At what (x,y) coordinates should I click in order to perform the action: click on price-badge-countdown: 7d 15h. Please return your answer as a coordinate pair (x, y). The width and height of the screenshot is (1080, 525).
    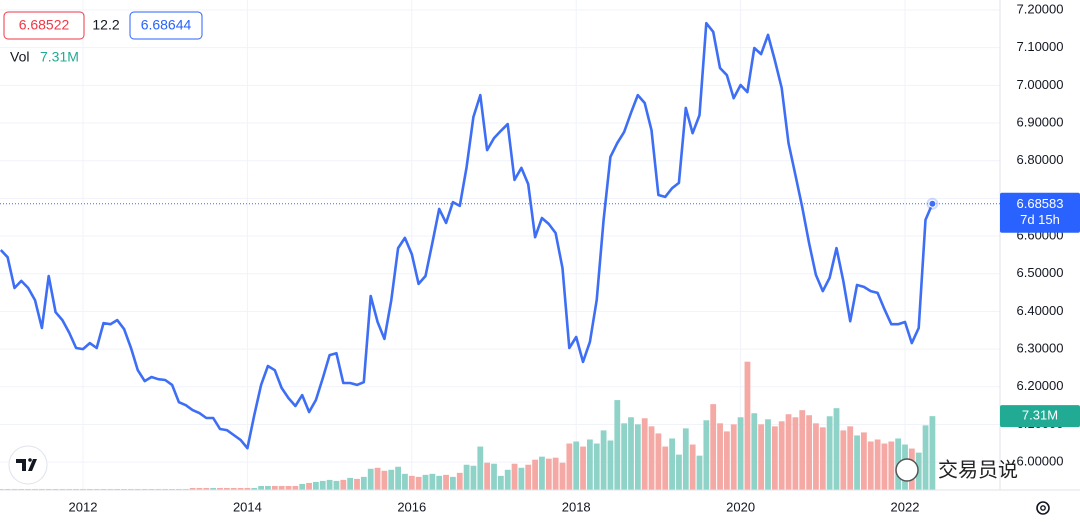
    Looking at the image, I should click on (1040, 219).